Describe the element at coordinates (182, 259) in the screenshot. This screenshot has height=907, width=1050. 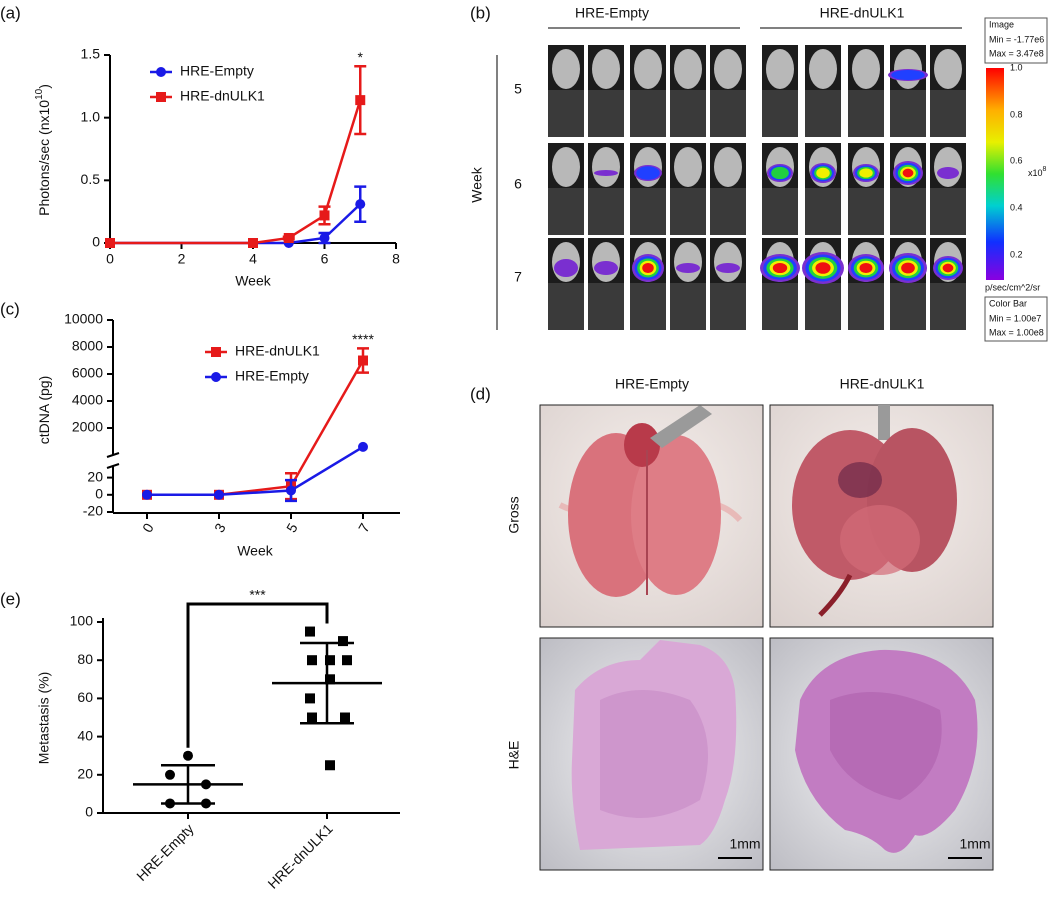
I see `x-tick-label: 2` at that location.